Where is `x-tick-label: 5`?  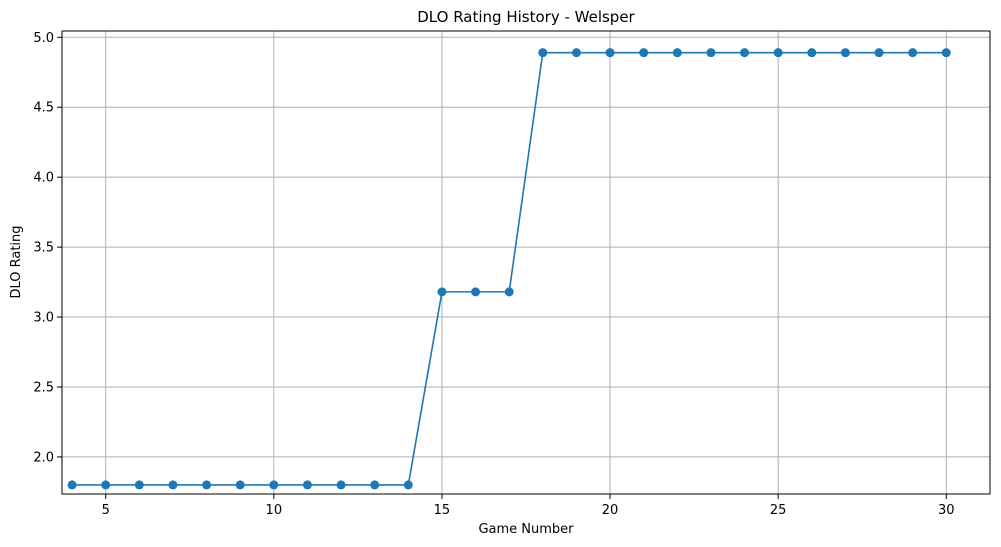
x-tick-label: 5 is located at coordinates (106, 510).